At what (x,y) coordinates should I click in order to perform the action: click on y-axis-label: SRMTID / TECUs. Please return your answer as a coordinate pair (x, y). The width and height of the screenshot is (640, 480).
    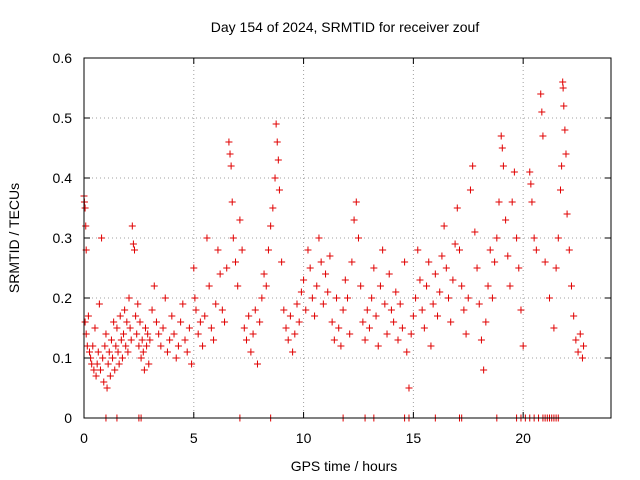
    Looking at the image, I should click on (14, 238).